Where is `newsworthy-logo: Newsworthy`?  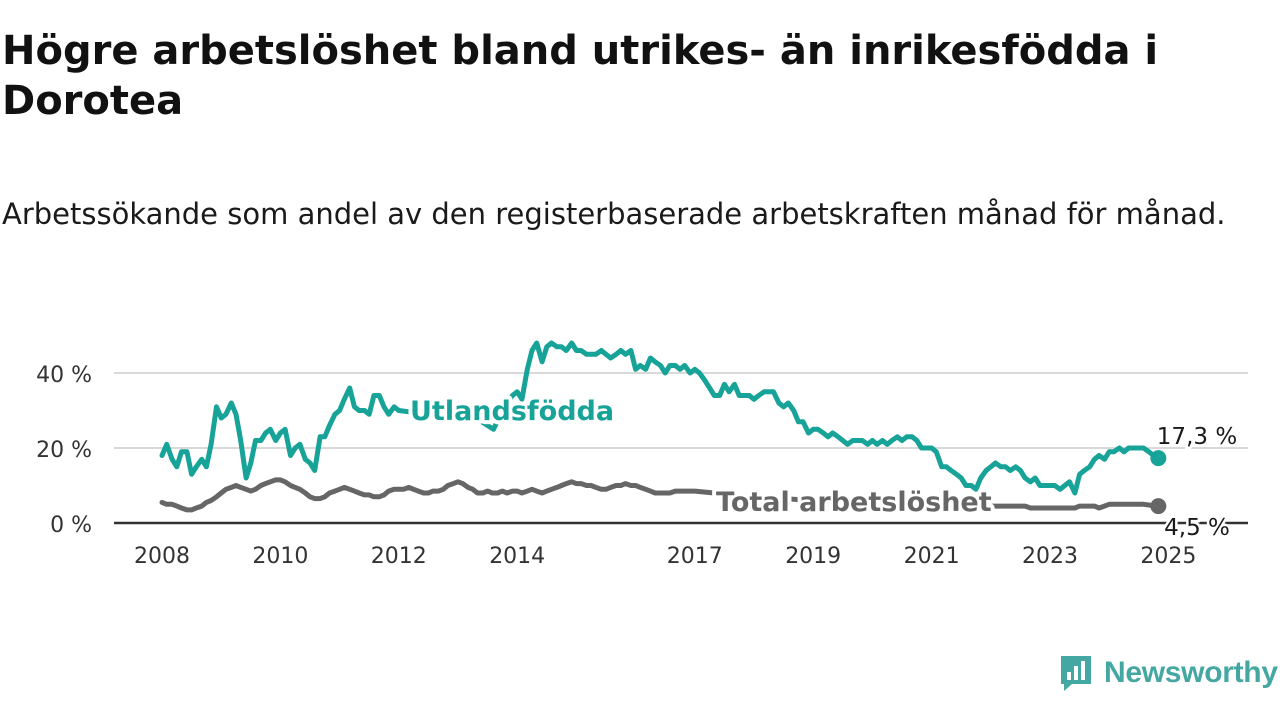
newsworthy-logo: Newsworthy is located at coordinates (1168, 673).